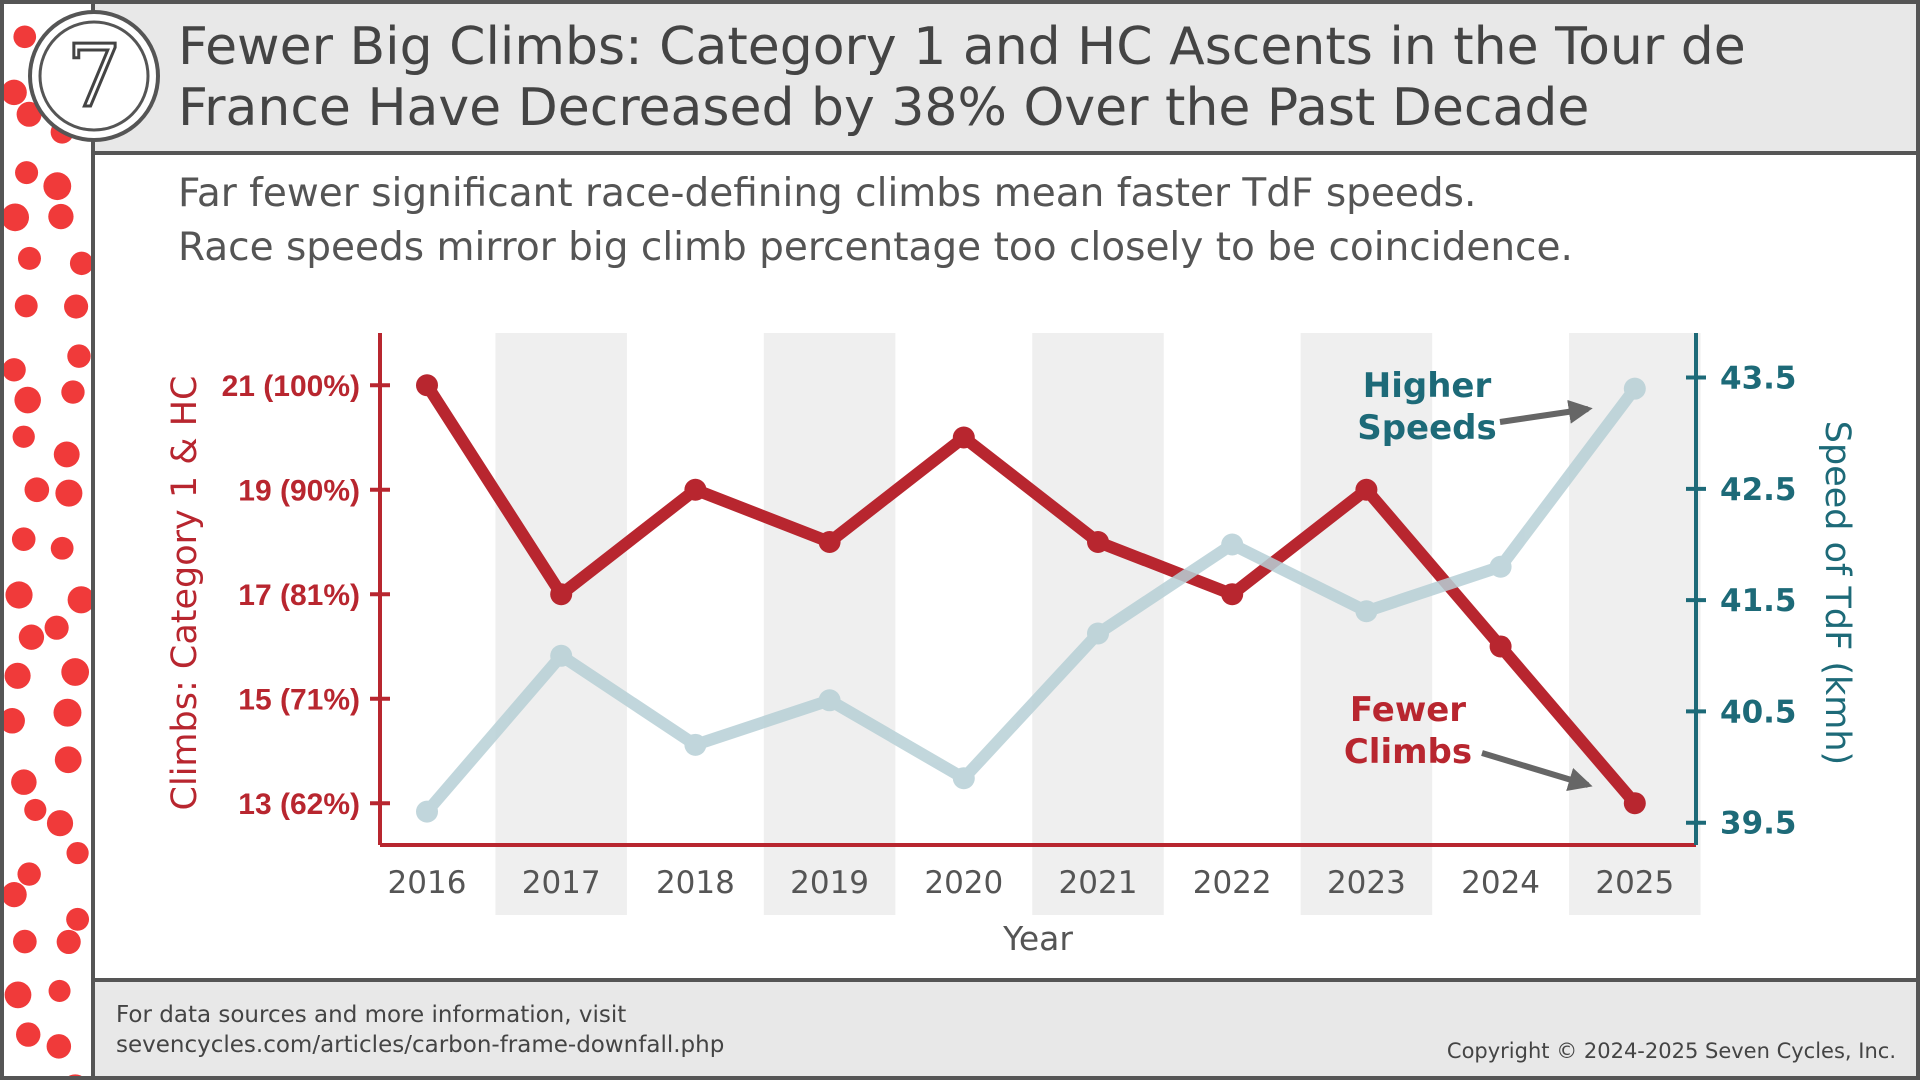 This screenshot has width=1920, height=1080. What do you see at coordinates (1232, 883) in the screenshot?
I see `x-tick-label: 2022` at bounding box center [1232, 883].